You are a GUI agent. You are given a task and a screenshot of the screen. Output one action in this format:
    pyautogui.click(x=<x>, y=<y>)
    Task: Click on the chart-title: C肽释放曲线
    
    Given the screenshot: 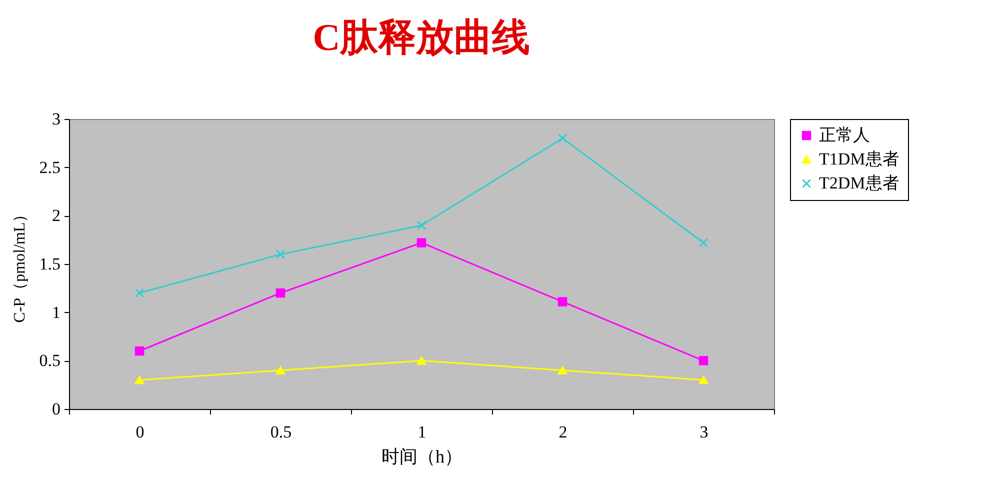 What is the action you would take?
    pyautogui.click(x=421, y=38)
    